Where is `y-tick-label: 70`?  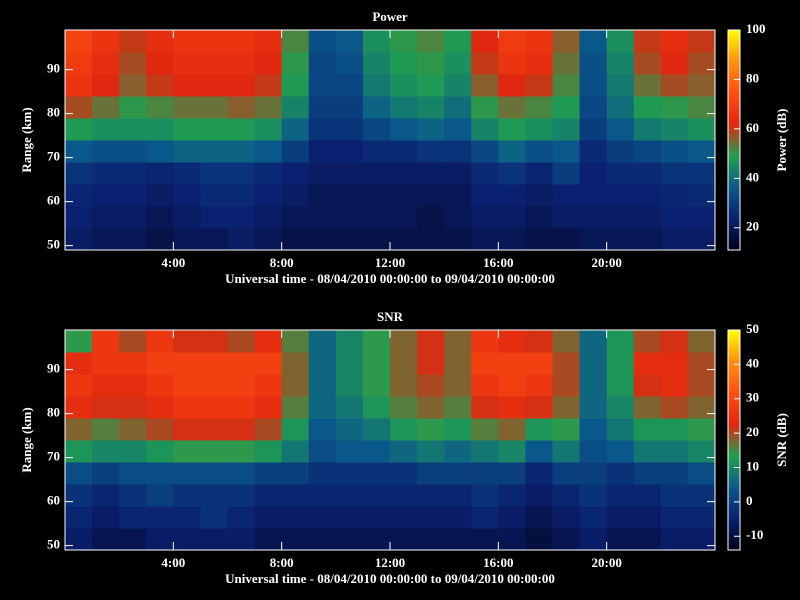 y-tick-label: 70 is located at coordinates (53, 456).